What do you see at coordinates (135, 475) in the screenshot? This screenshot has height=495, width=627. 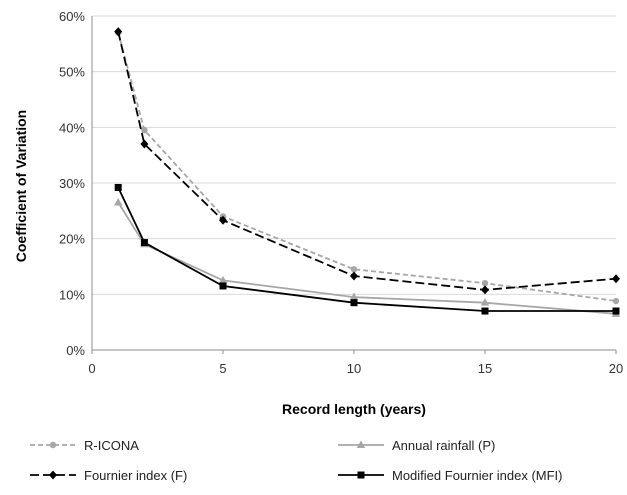 I see `legend-label: Fournier index (F)` at bounding box center [135, 475].